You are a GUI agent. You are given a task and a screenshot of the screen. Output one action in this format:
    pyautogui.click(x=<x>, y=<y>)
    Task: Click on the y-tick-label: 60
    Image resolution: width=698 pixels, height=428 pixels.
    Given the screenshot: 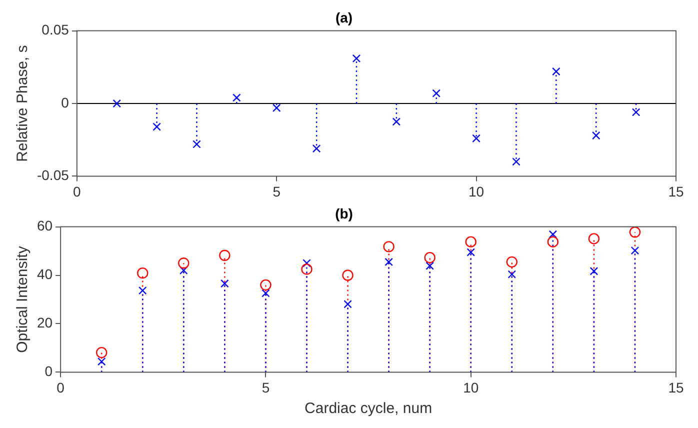 What is the action you would take?
    pyautogui.click(x=44, y=226)
    